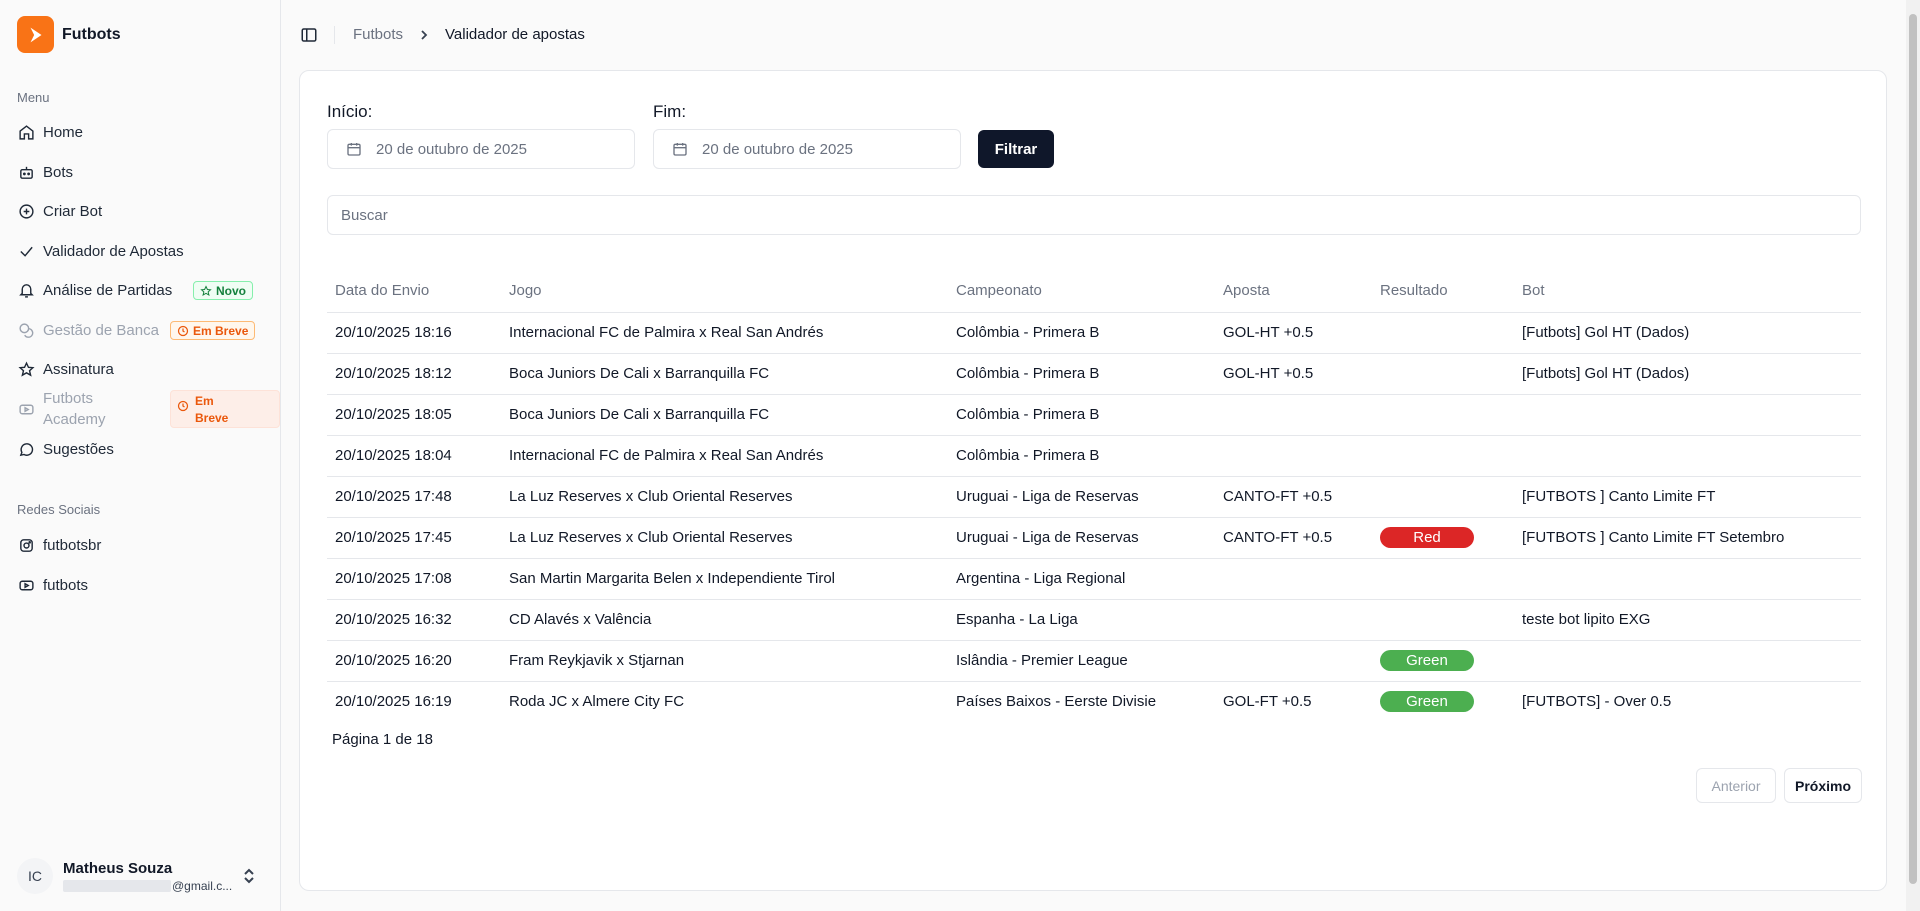 The width and height of the screenshot is (1920, 911). What do you see at coordinates (382, 739) in the screenshot?
I see `pagination-info: Página 1 de 18` at bounding box center [382, 739].